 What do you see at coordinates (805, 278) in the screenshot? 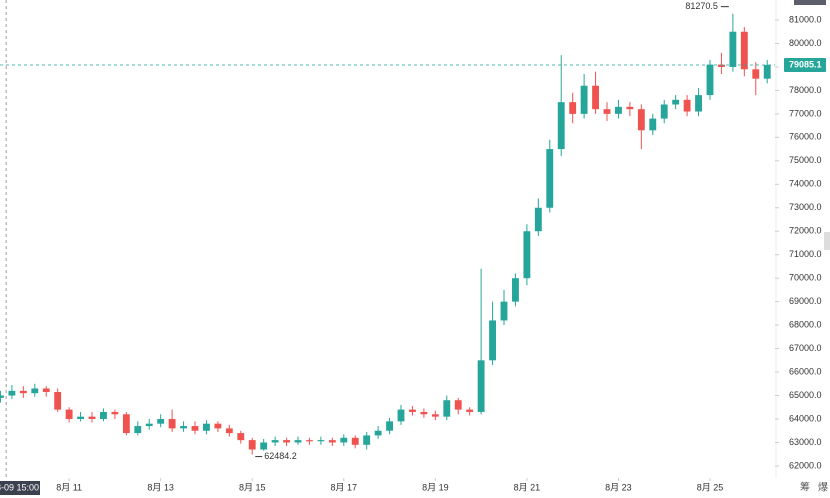
I see `y-tick-label: 70000.0` at bounding box center [805, 278].